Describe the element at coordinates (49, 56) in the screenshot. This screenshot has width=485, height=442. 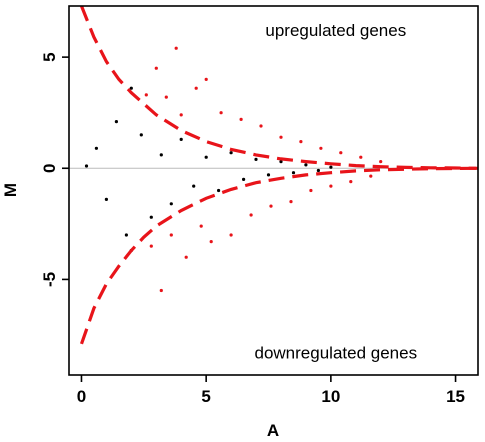
I see `y-tick-label: 5` at that location.